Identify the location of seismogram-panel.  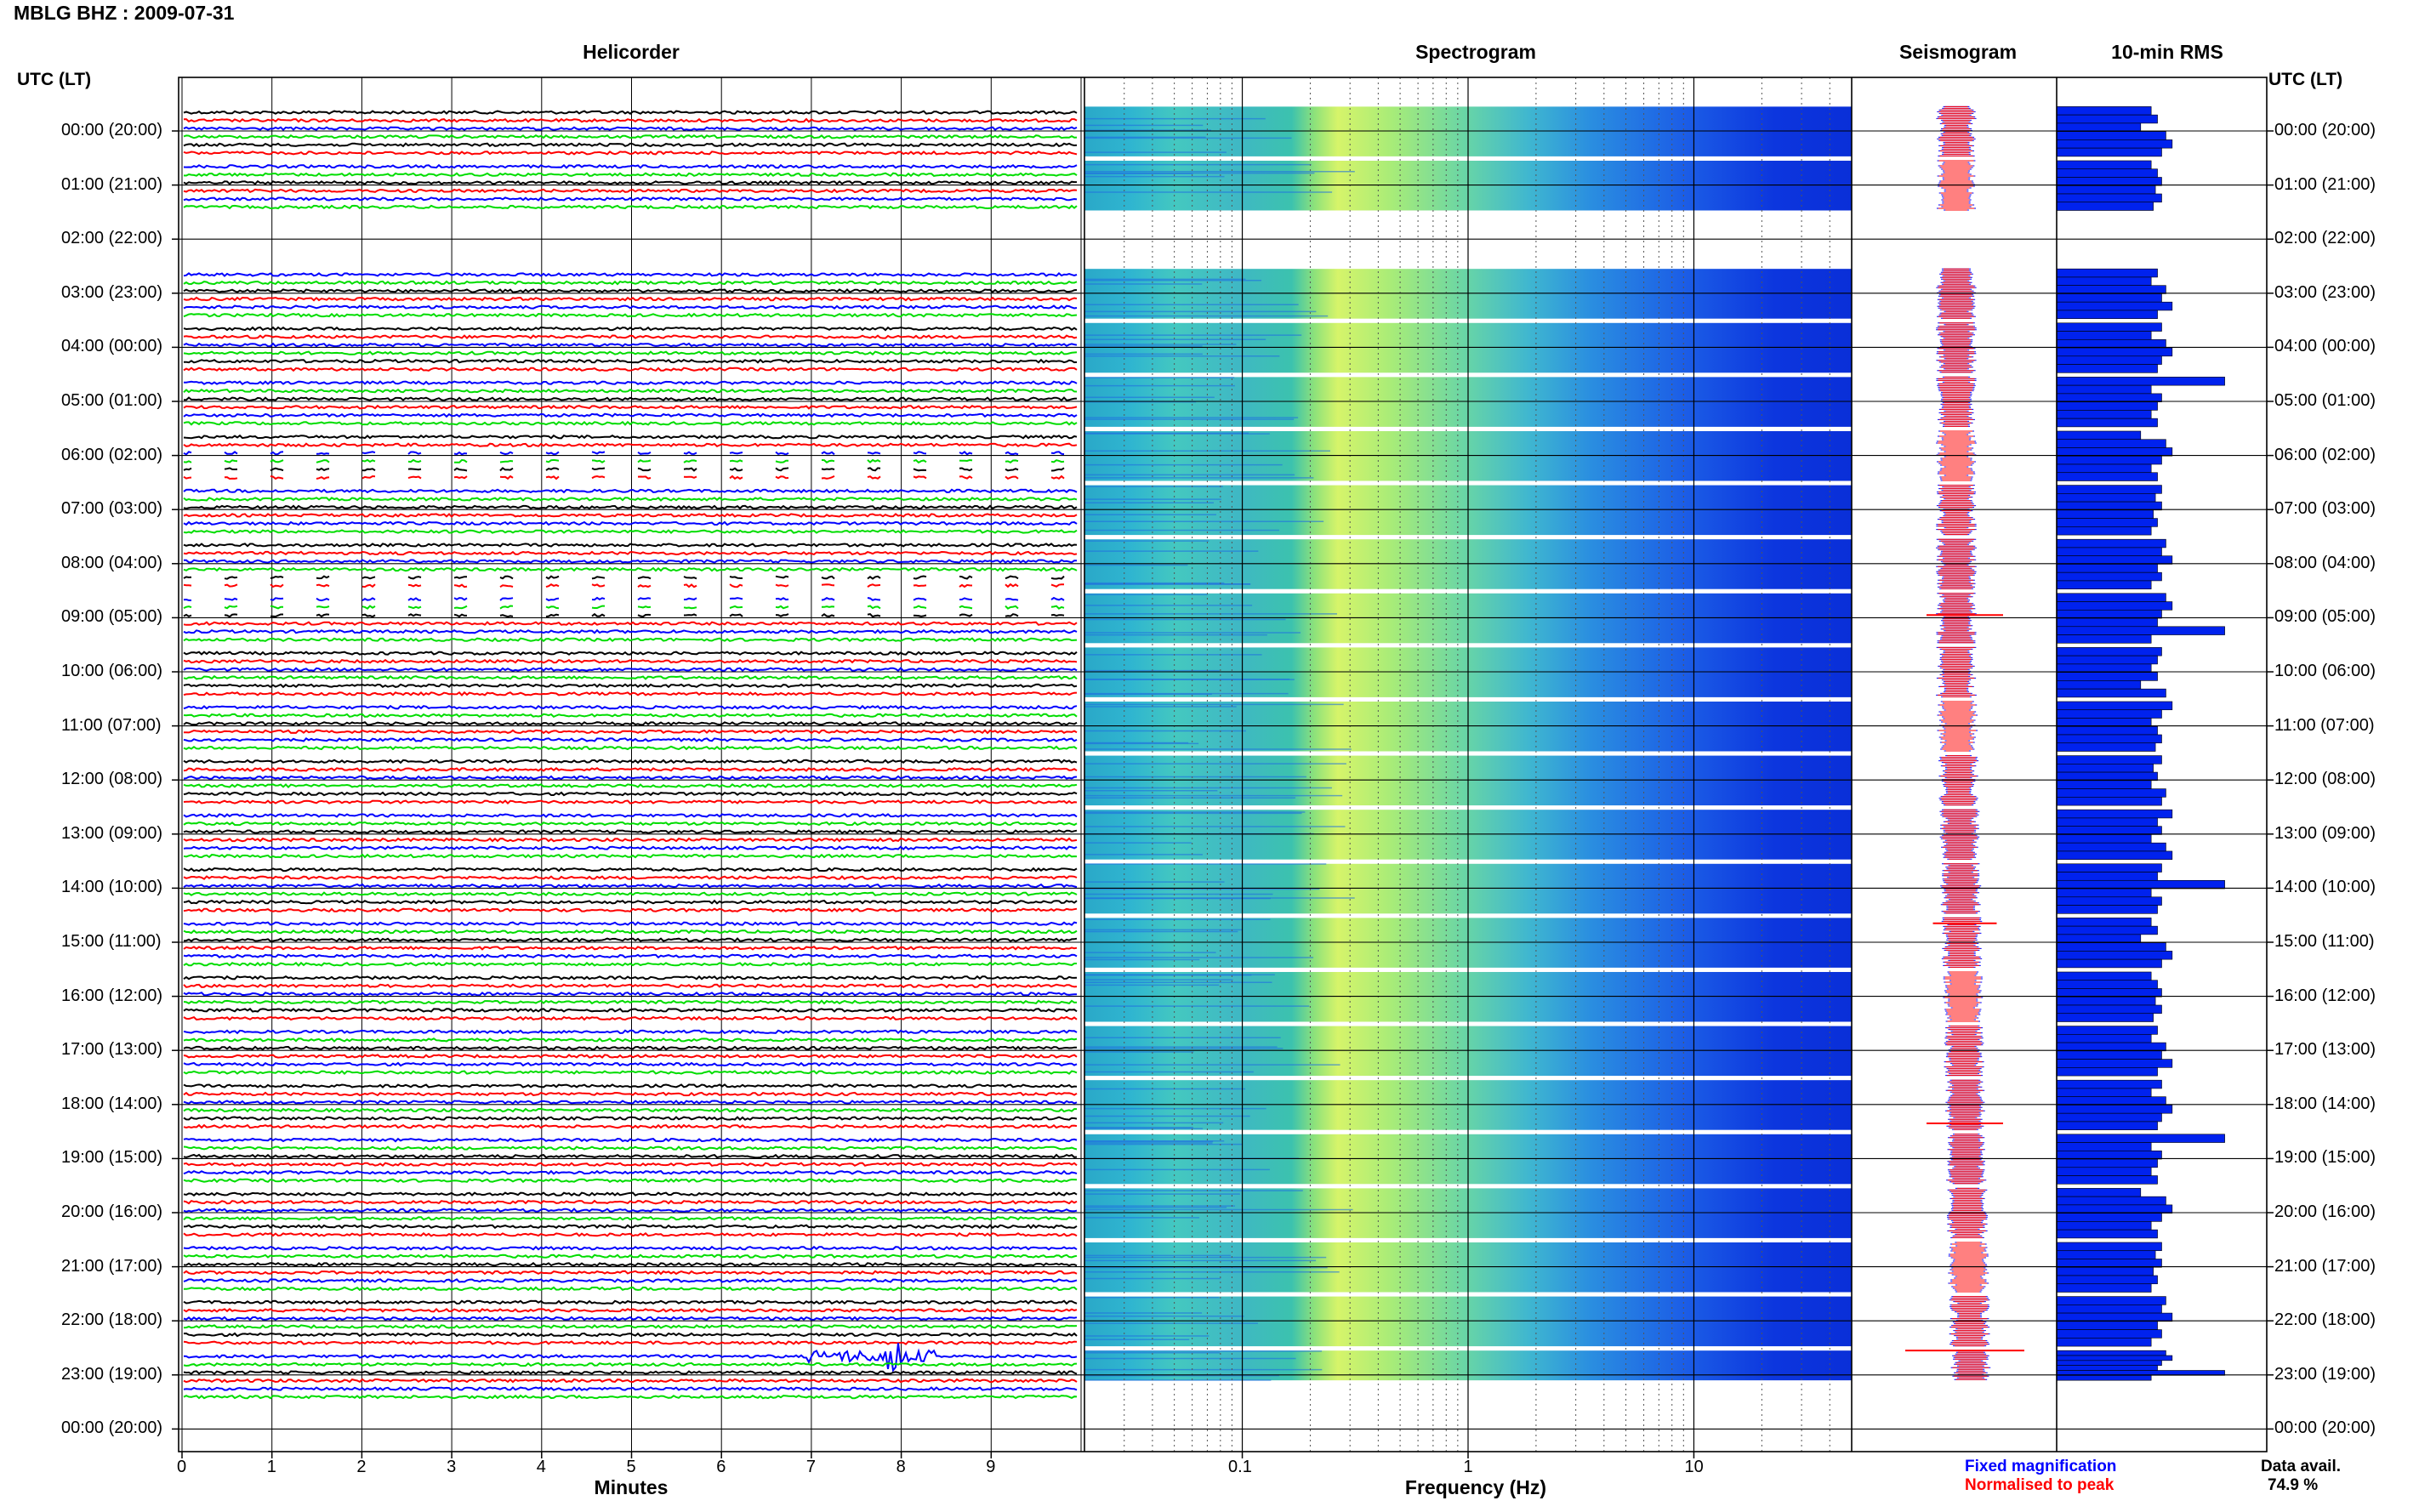
(1964, 742).